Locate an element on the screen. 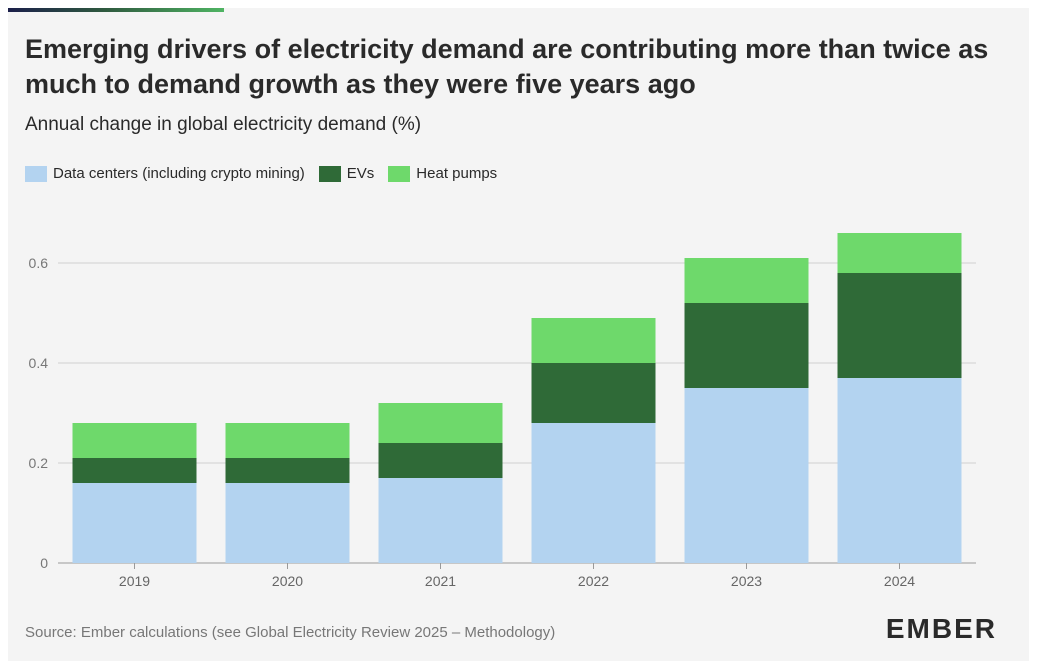  legend-item-data-centers: Data centers (including crypto mining) is located at coordinates (165, 173).